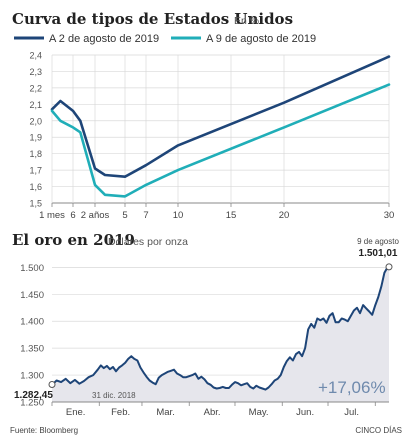  What do you see at coordinates (35, 105) in the screenshot?
I see `yield-y-tick: 2,1` at bounding box center [35, 105].